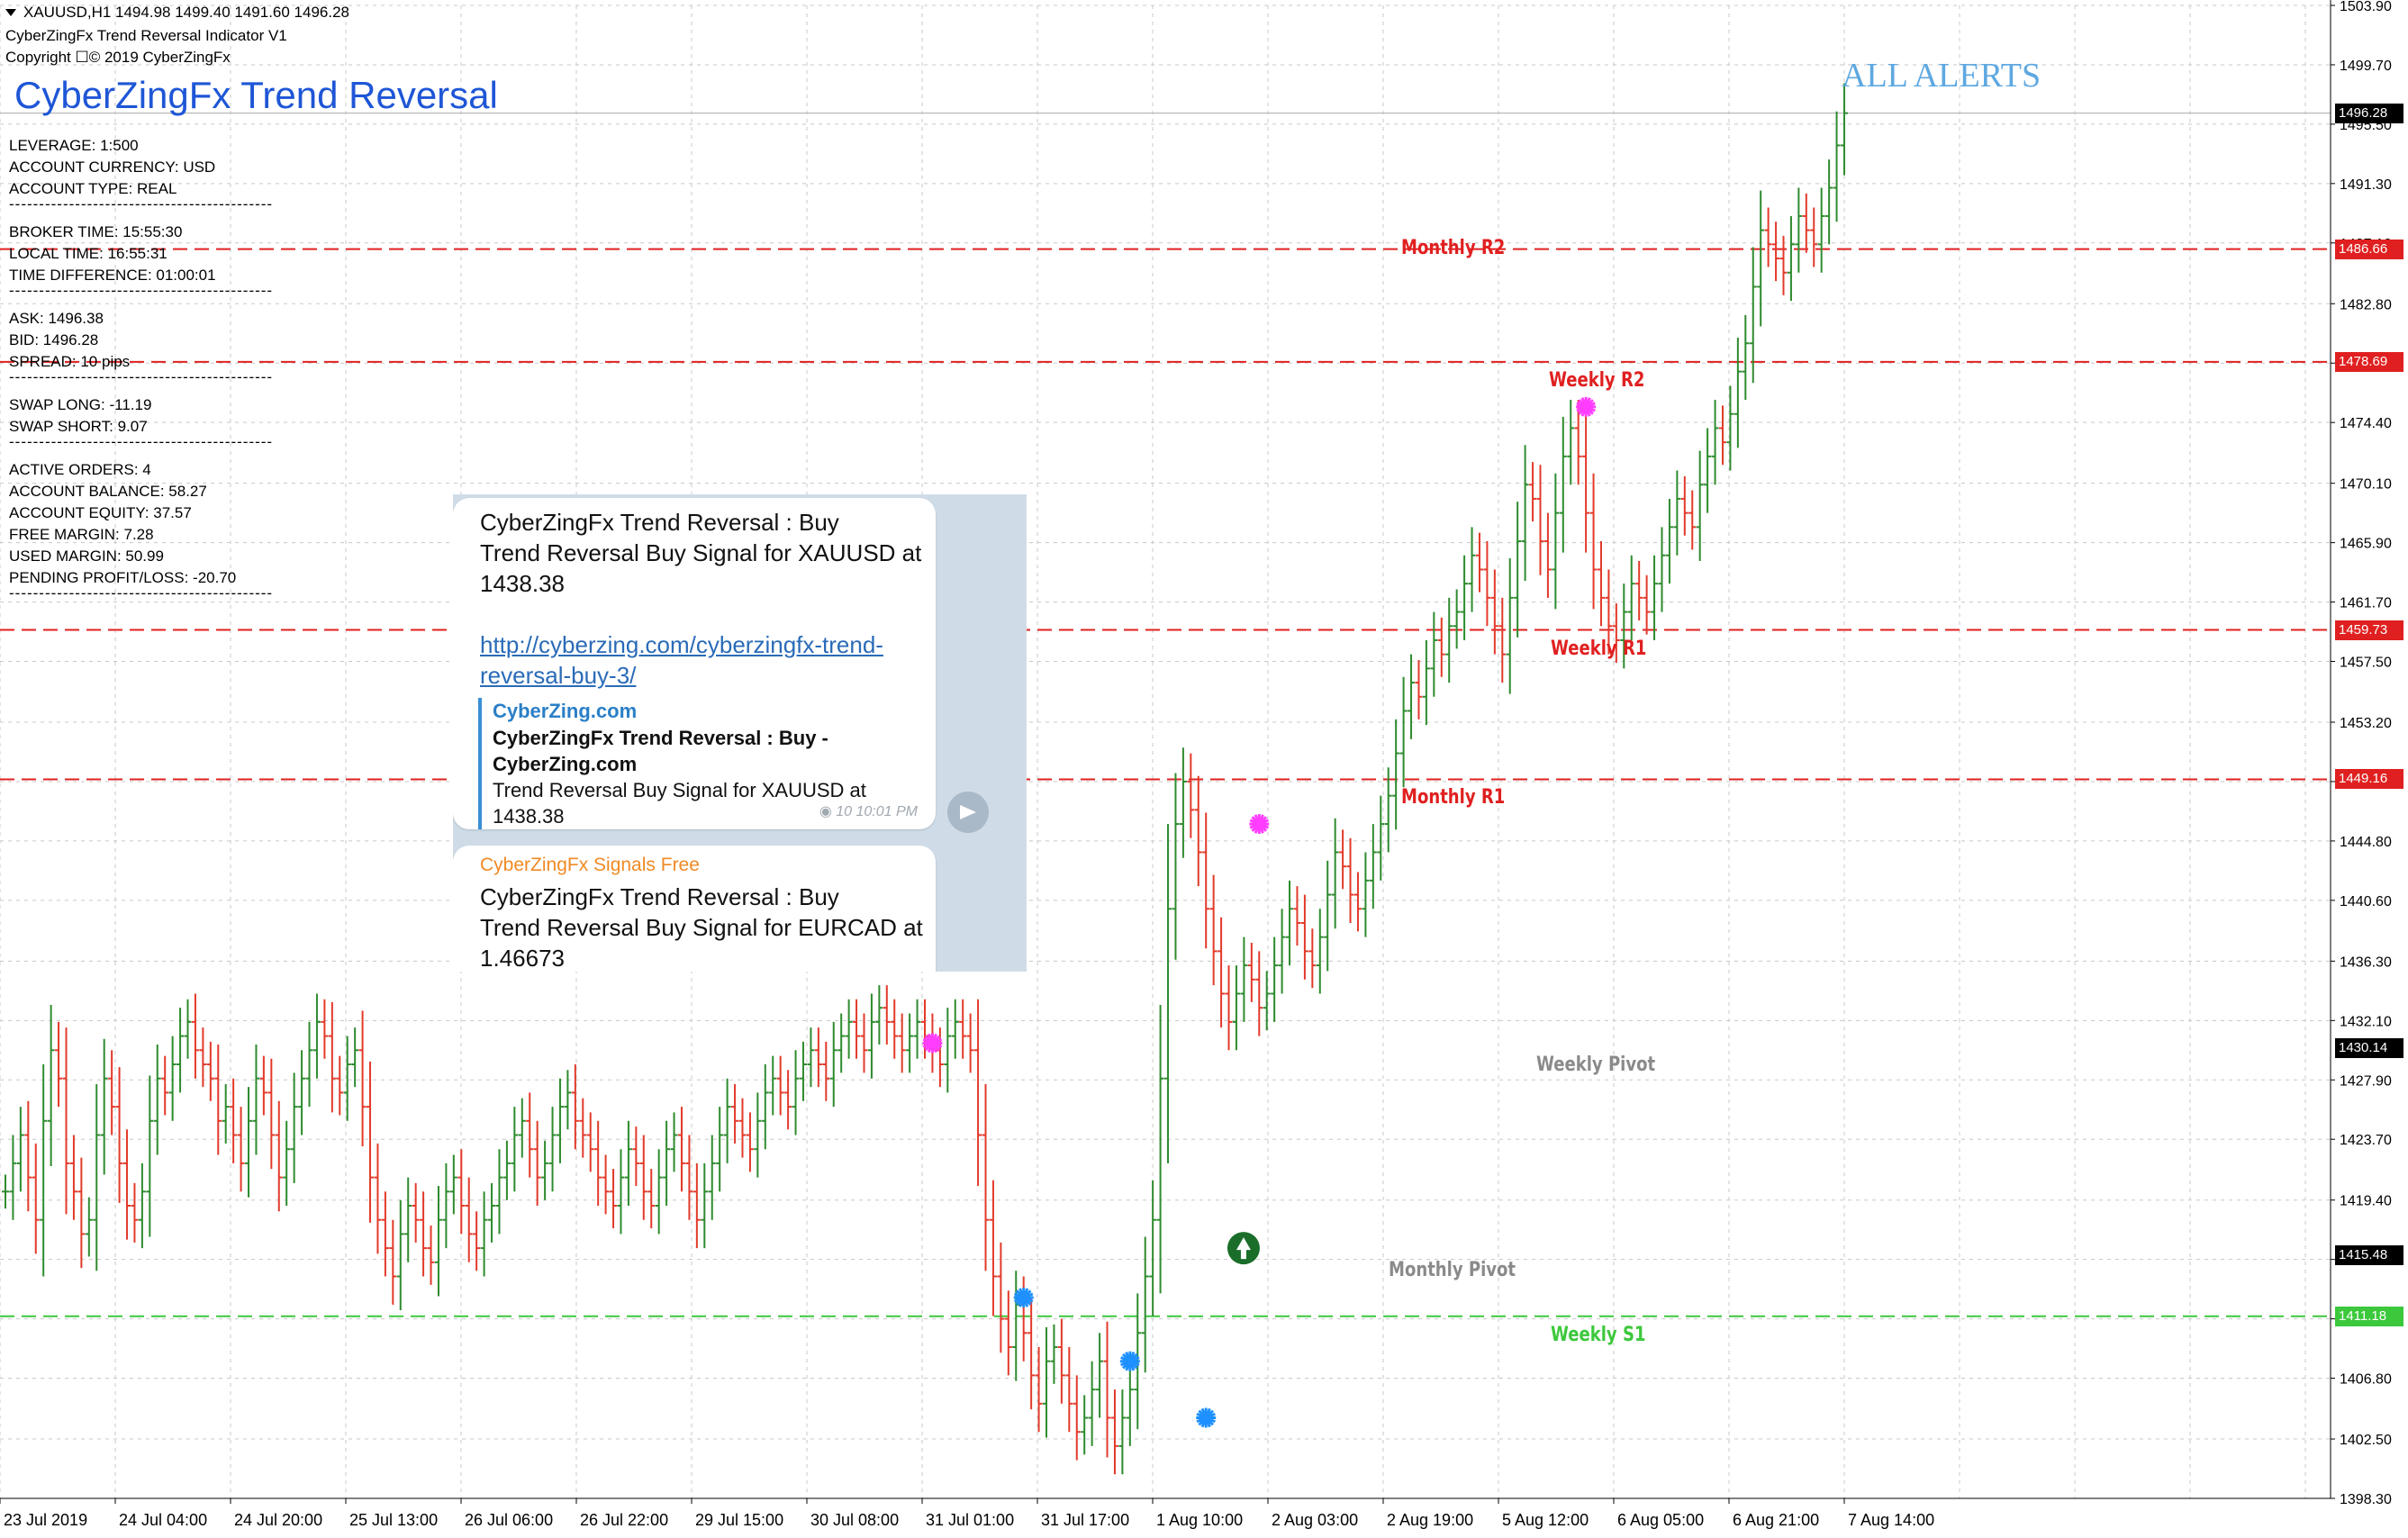 The height and width of the screenshot is (1538, 2408). Describe the element at coordinates (2366, 544) in the screenshot. I see `y-tick-label: 1465.90` at that location.